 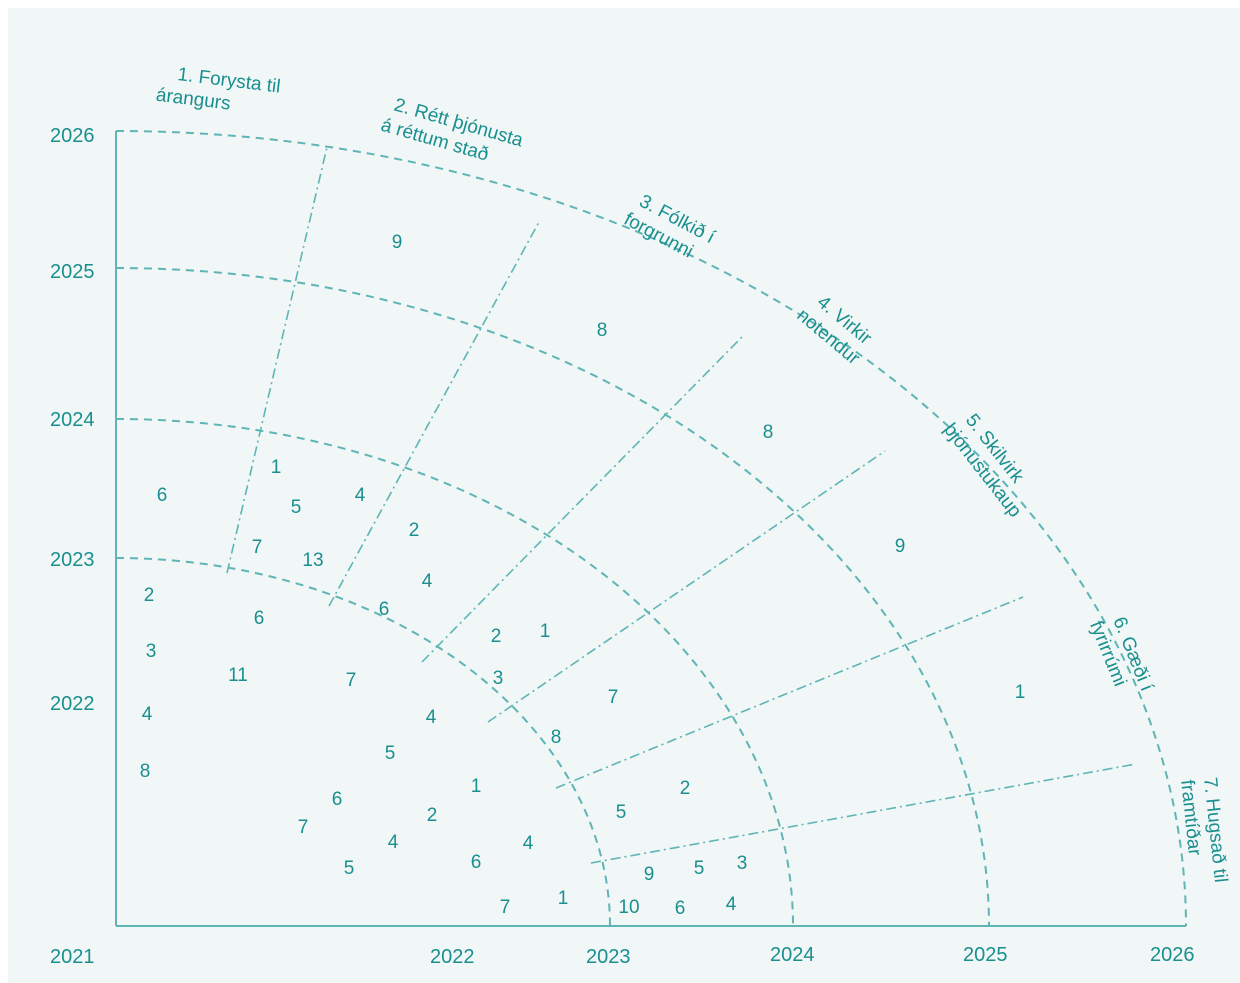 What do you see at coordinates (72, 560) in the screenshot?
I see `year-label-2023-vertical: 2023` at bounding box center [72, 560].